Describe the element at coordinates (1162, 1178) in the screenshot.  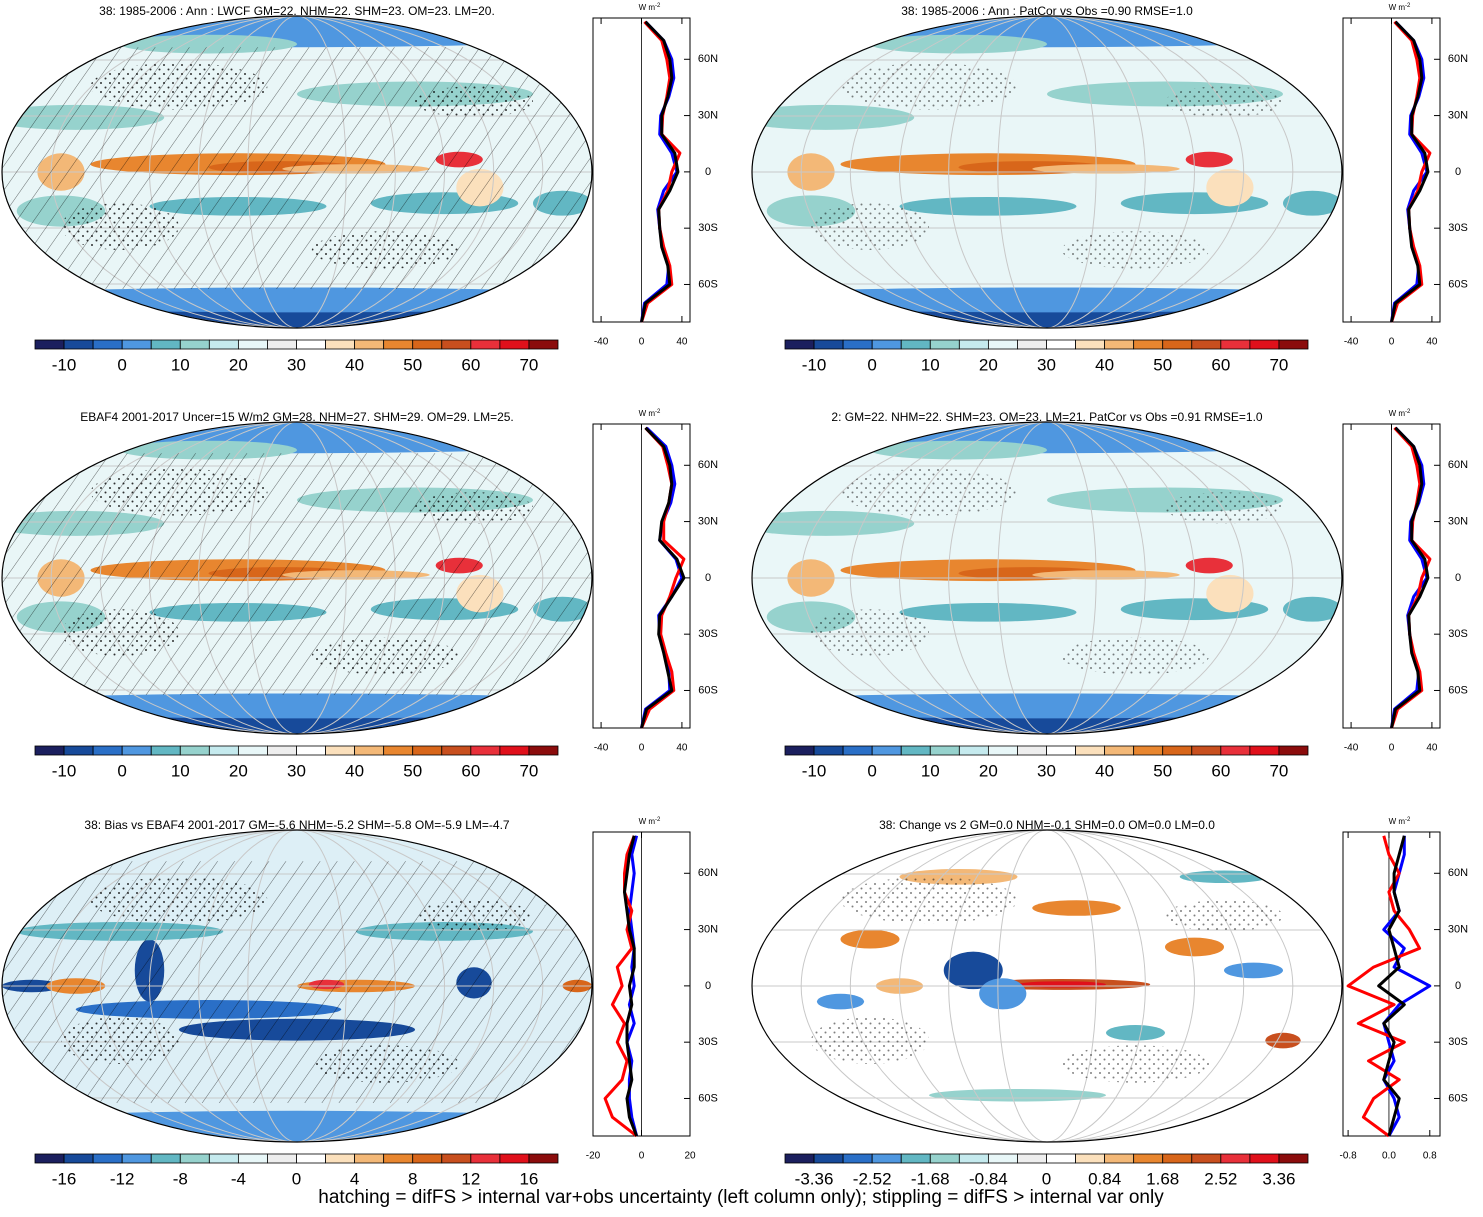
I see `colorbar-label: 1.68` at that location.